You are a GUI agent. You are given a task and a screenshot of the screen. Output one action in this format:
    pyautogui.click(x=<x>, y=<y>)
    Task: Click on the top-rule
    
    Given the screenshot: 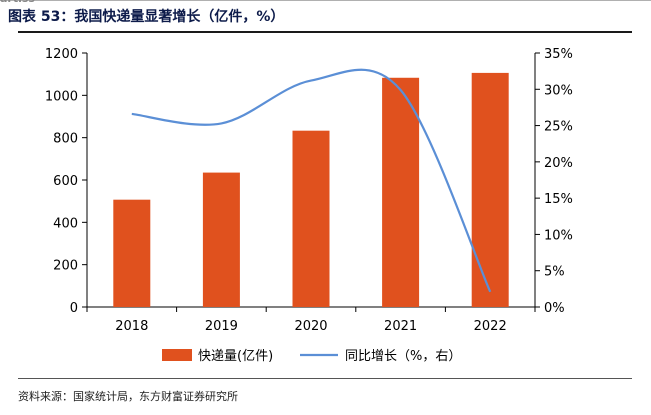 What is the action you would take?
    pyautogui.click(x=325, y=0)
    